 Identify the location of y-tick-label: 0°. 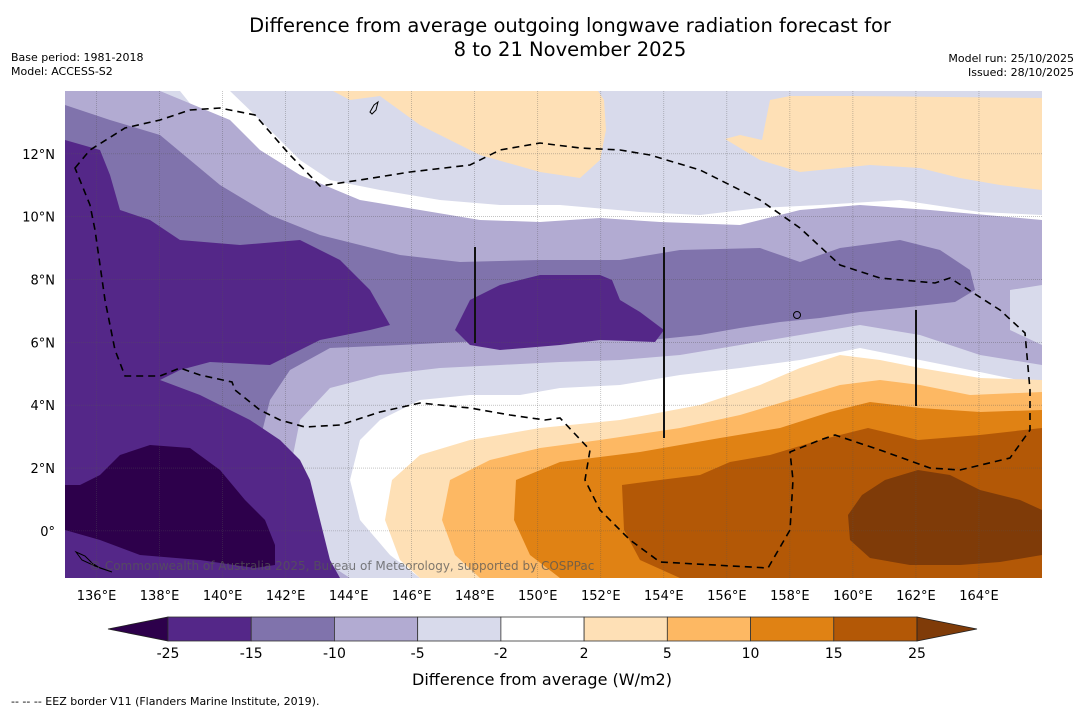
(47, 532).